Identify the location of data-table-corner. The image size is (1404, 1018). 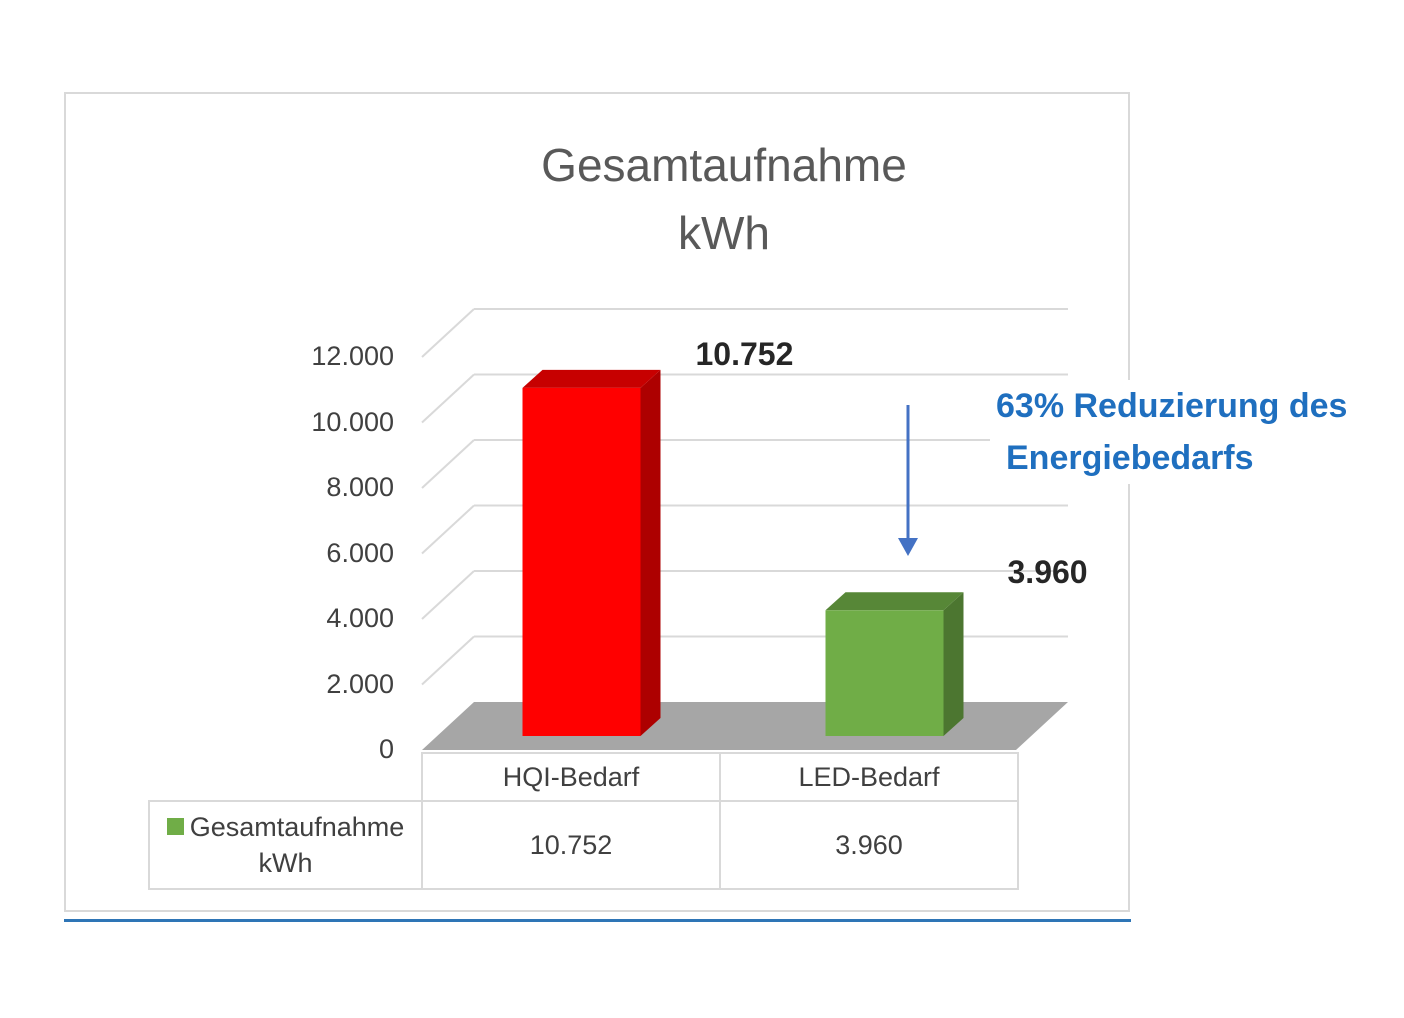
(286, 777).